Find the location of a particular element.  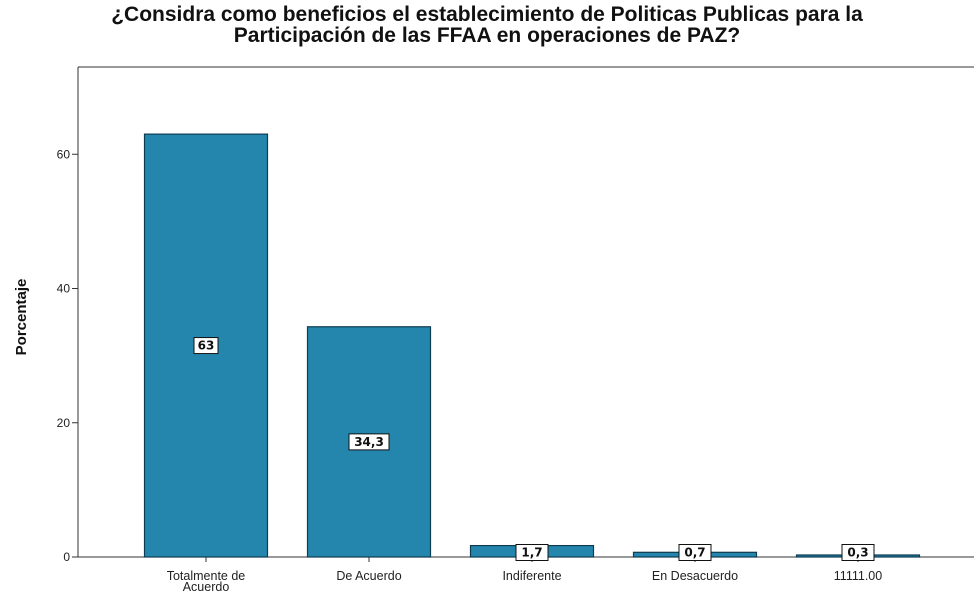

y-axis-title: Porcentaje is located at coordinates (21, 317).